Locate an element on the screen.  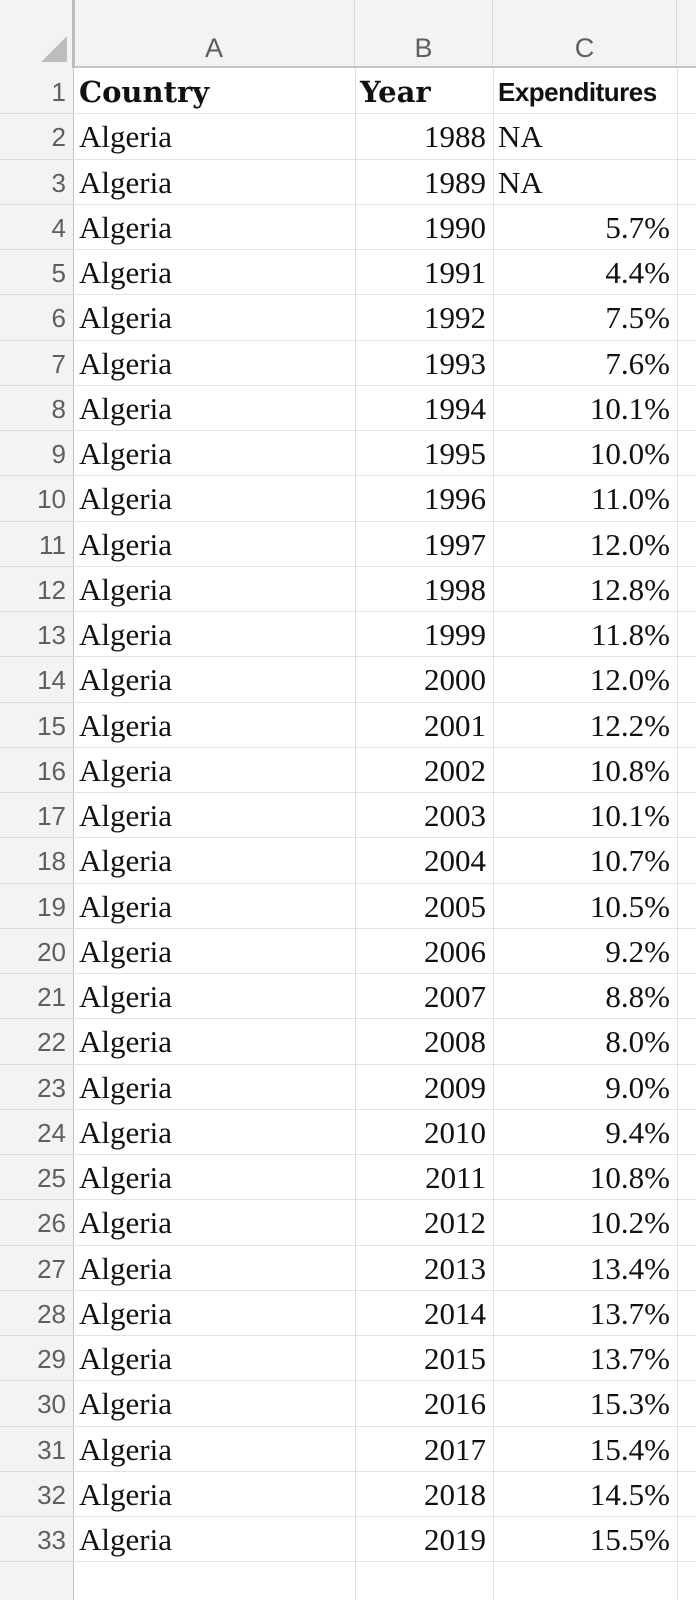
row-header: 24 is located at coordinates (51, 1132).